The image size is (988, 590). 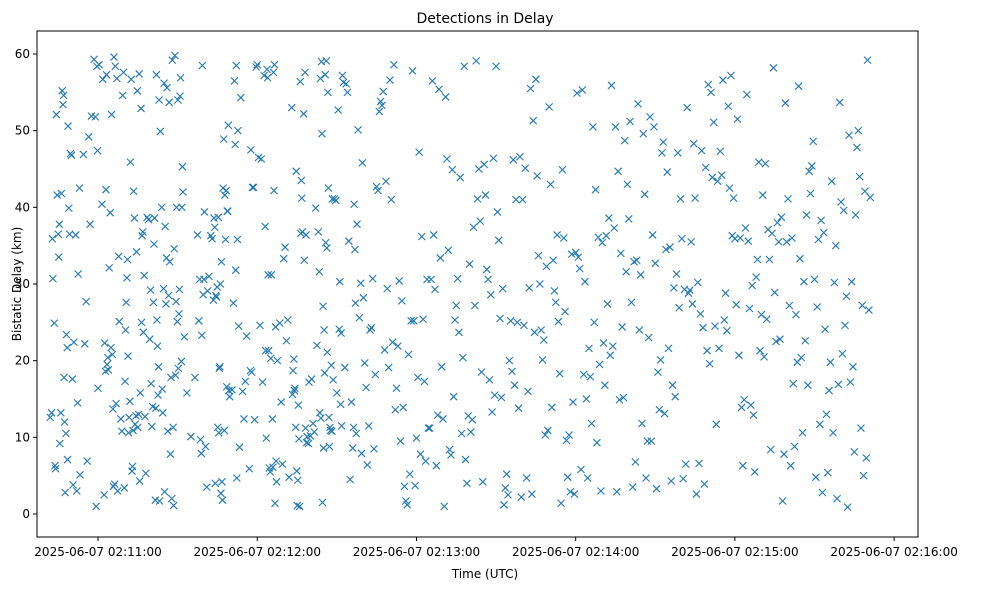 I want to click on y-tick-label: 0, so click(x=26, y=514).